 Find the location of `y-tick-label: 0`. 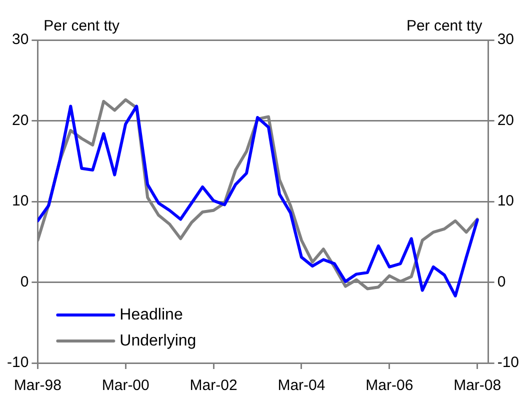

y-tick-label: 0 is located at coordinates (24, 281).